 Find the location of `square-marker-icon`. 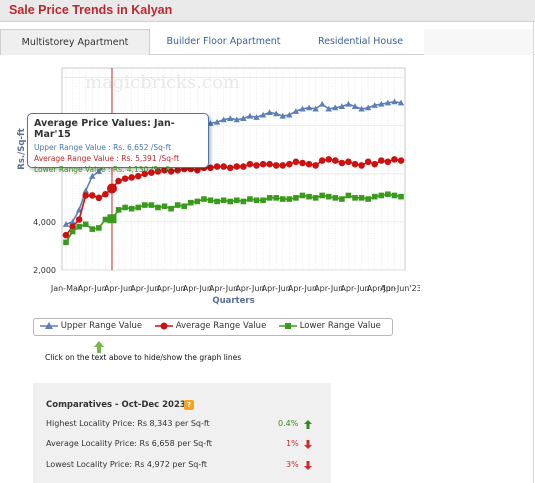

square-marker-icon is located at coordinates (288, 326).